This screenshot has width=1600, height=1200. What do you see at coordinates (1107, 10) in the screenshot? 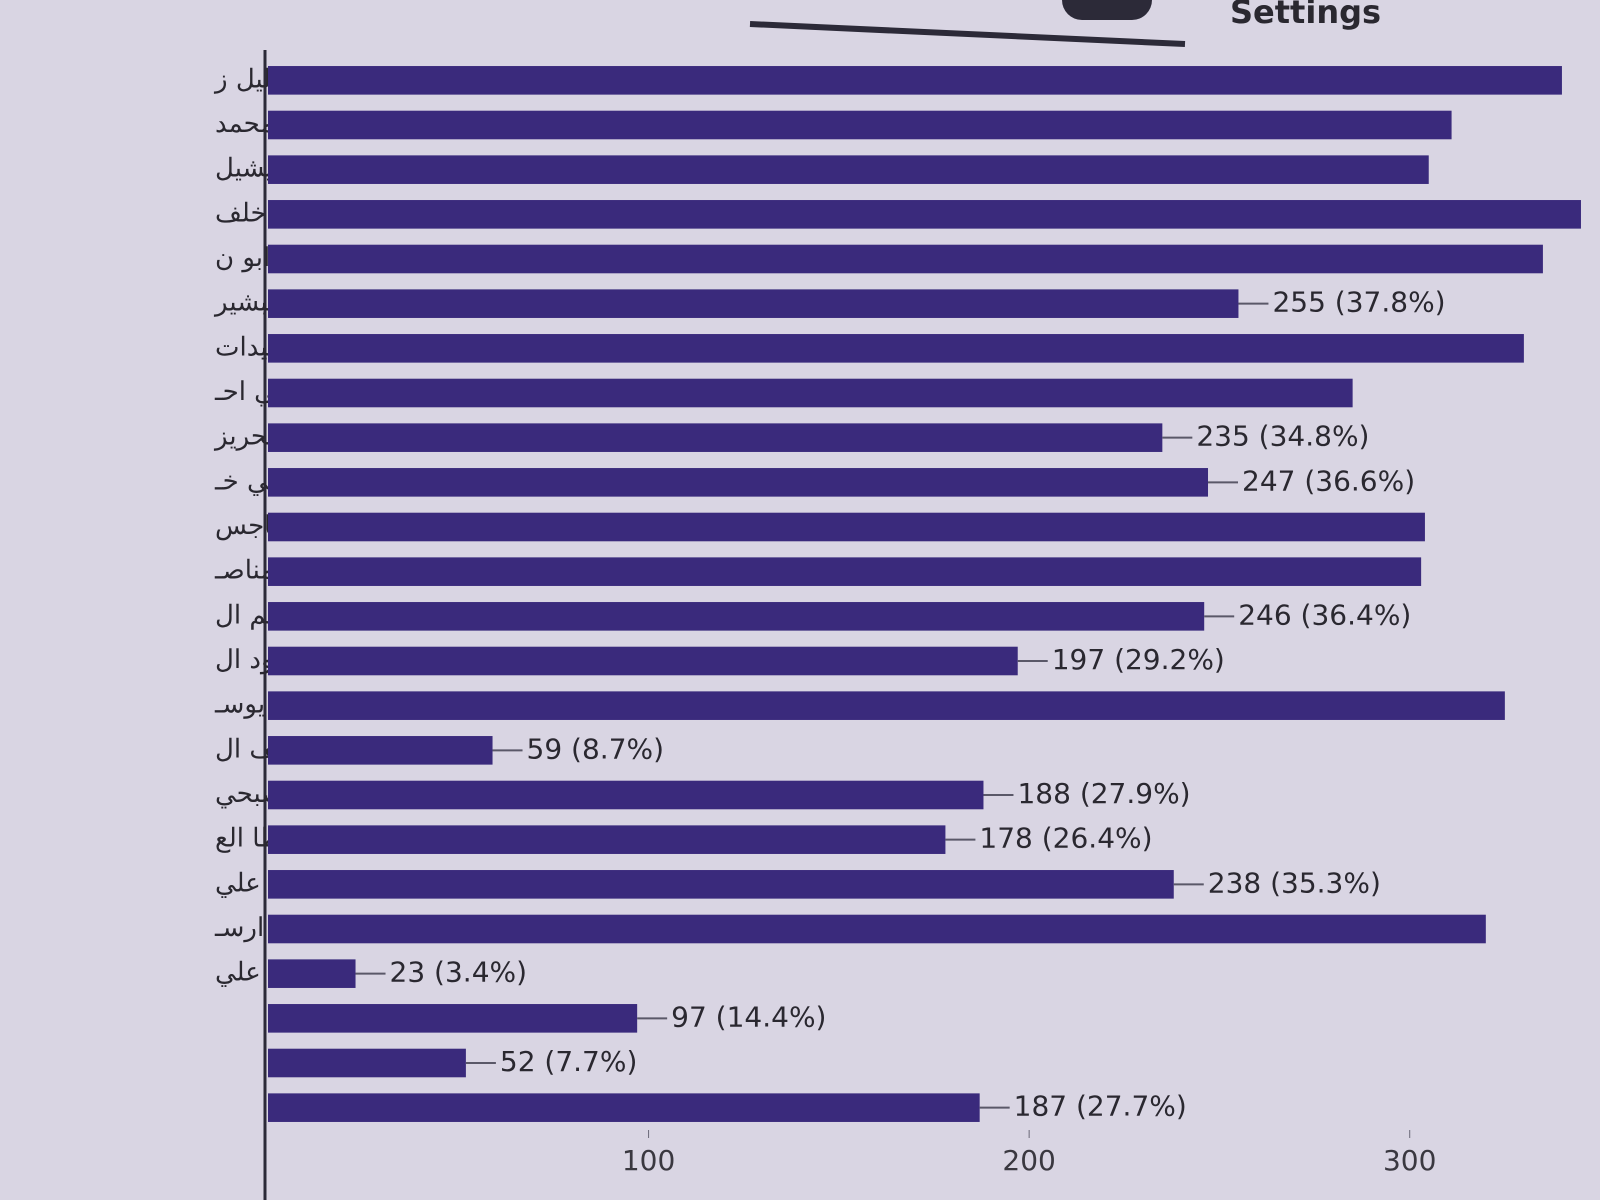
I see `badge` at bounding box center [1107, 10].